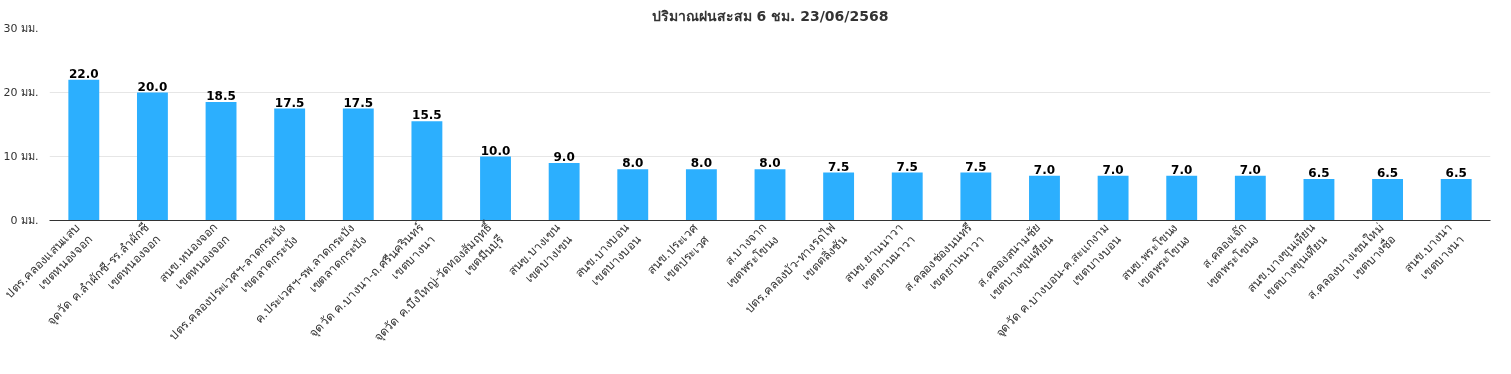 This screenshot has width=1511, height=374. What do you see at coordinates (427, 115) in the screenshot?
I see `data-label: 15.5` at bounding box center [427, 115].